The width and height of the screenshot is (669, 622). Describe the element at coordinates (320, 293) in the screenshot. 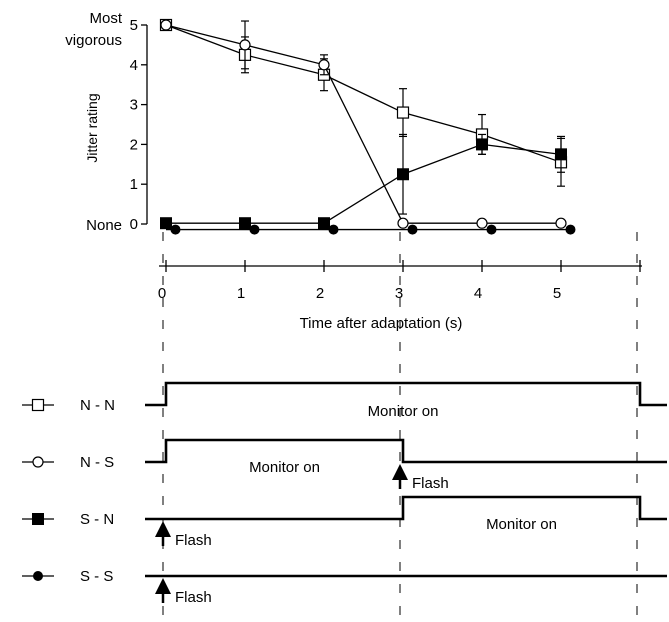

I see `x-tick-label: 2` at that location.